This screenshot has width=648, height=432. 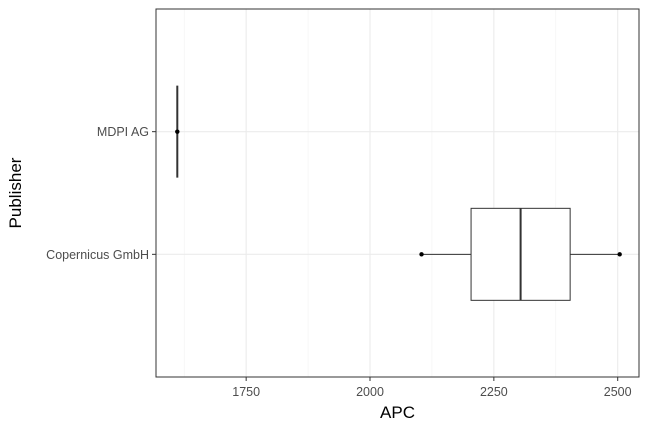 I want to click on y-tick-label: MDPI AG, so click(x=123, y=132).